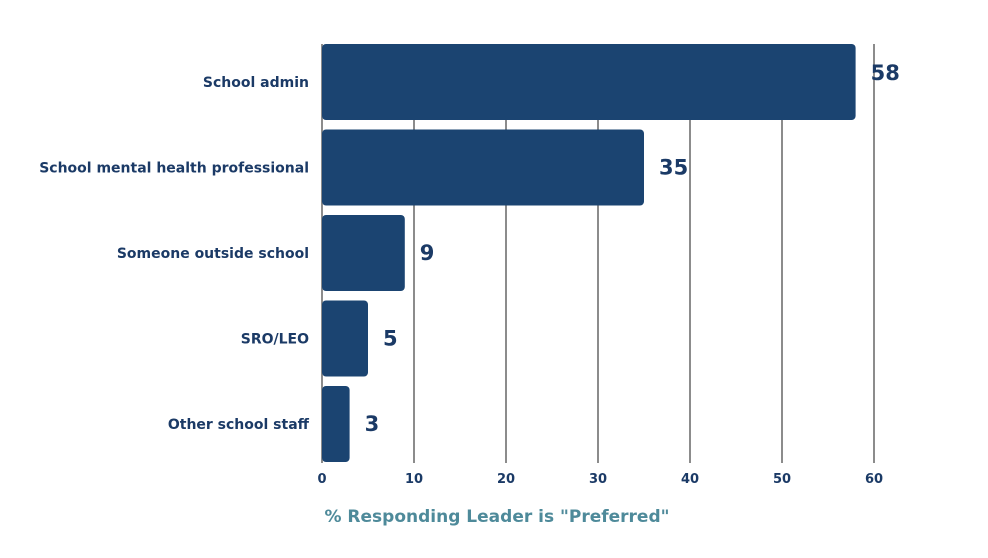 The height and width of the screenshot is (558, 988). What do you see at coordinates (690, 479) in the screenshot?
I see `x-tick-label-40: 40` at bounding box center [690, 479].